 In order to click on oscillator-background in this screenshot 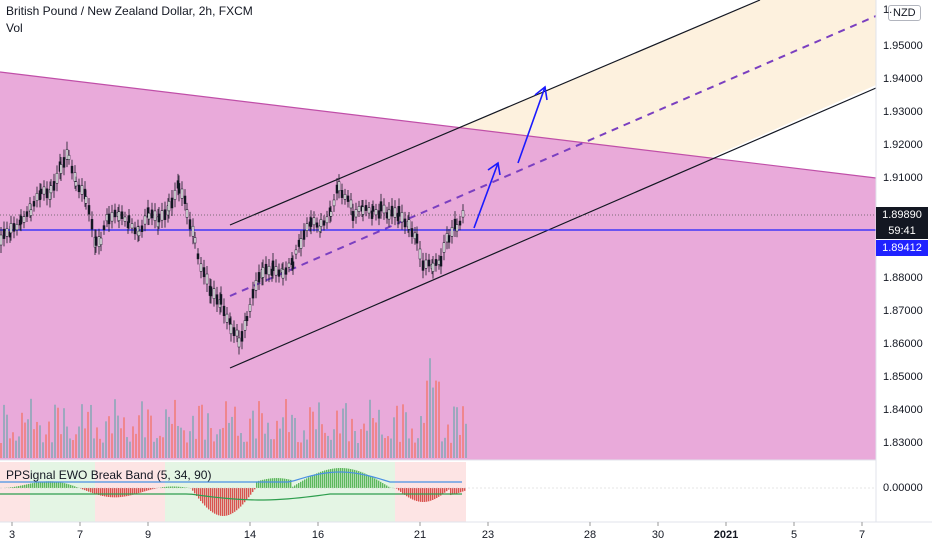, I will do `click(233, 492)`.